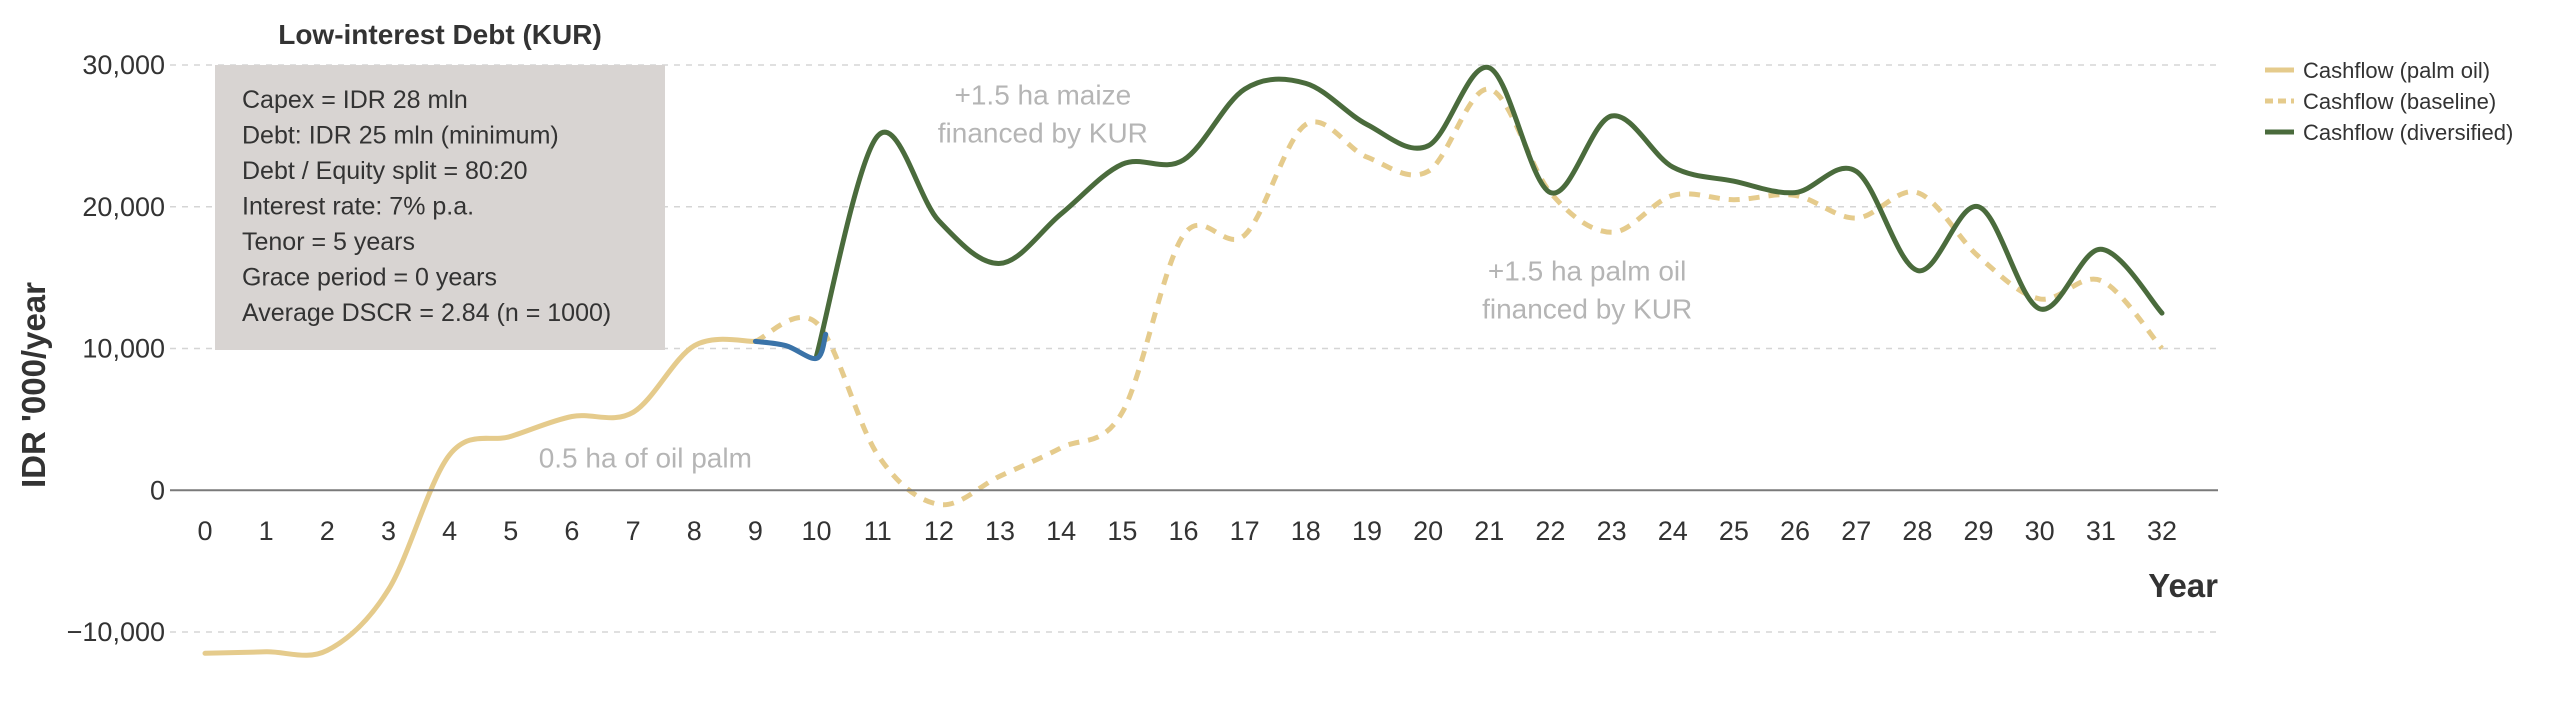 The image size is (2560, 705). I want to click on x-tick-label: 32, so click(2162, 531).